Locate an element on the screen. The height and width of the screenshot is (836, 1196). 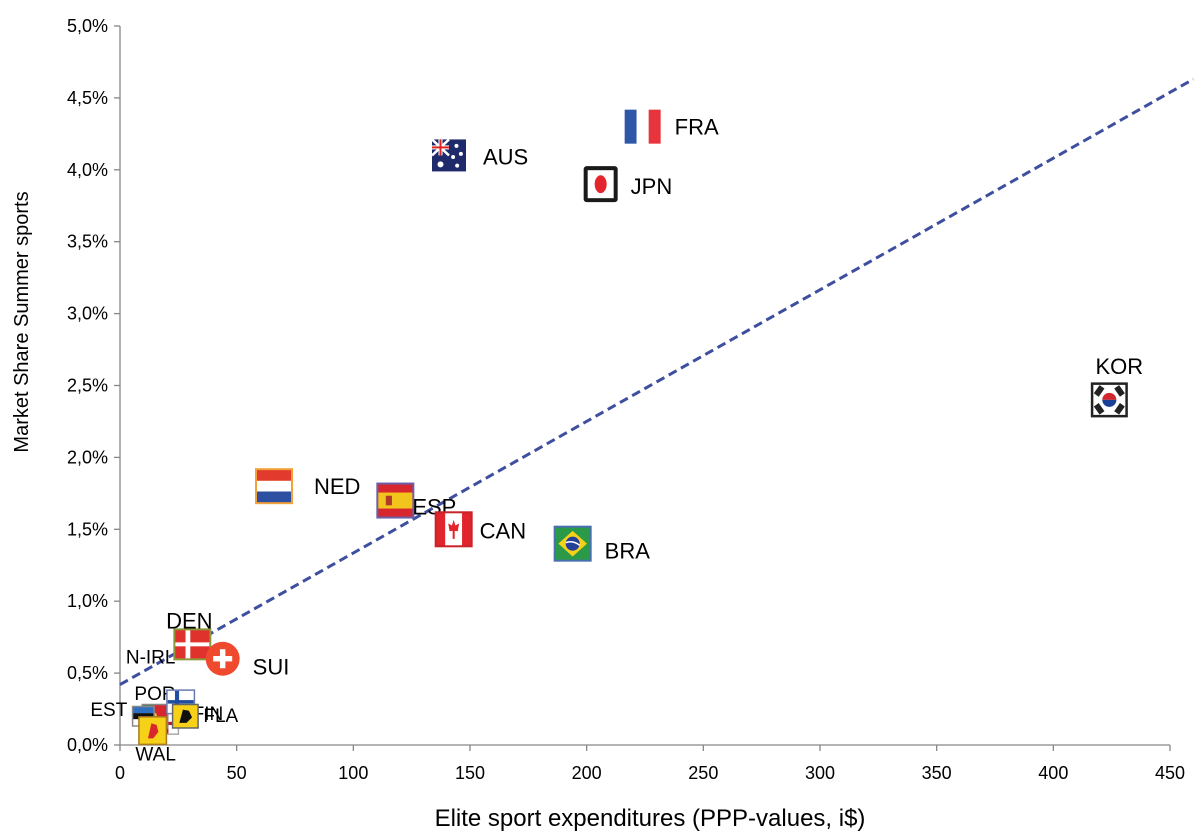
y-tick-label: 2,0% is located at coordinates (87, 457).